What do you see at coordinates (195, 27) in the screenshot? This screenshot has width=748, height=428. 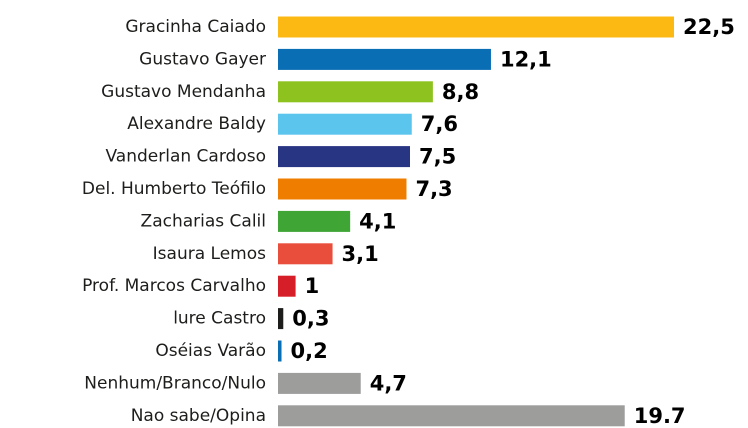 I see `category-label: Gracinha Caiado` at bounding box center [195, 27].